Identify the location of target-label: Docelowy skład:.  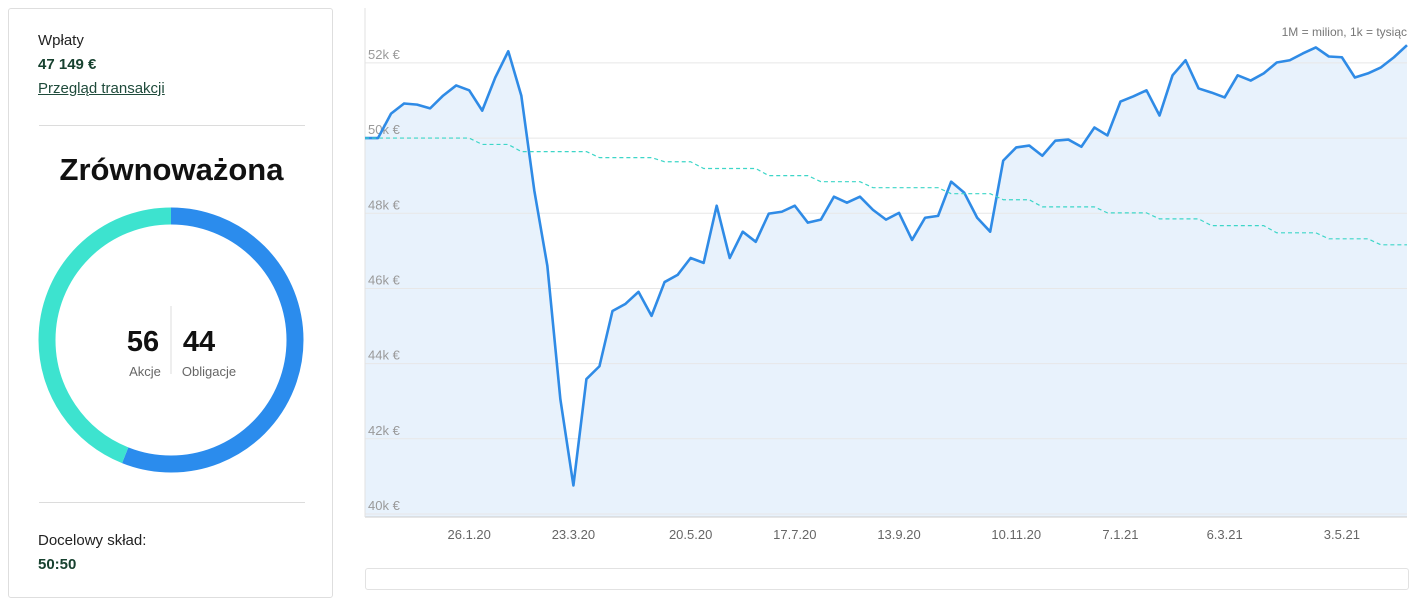
(92, 540).